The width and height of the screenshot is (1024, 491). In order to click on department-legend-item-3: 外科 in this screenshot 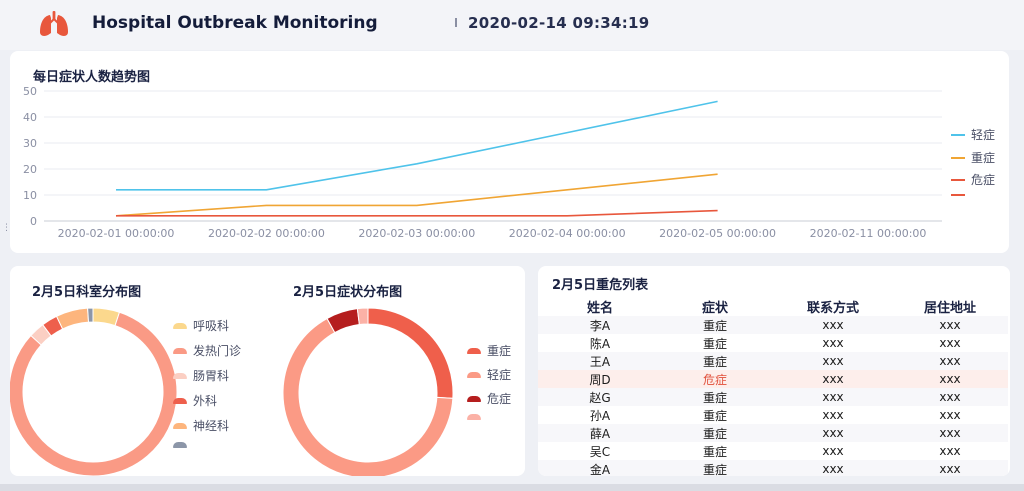, I will do `click(195, 400)`.